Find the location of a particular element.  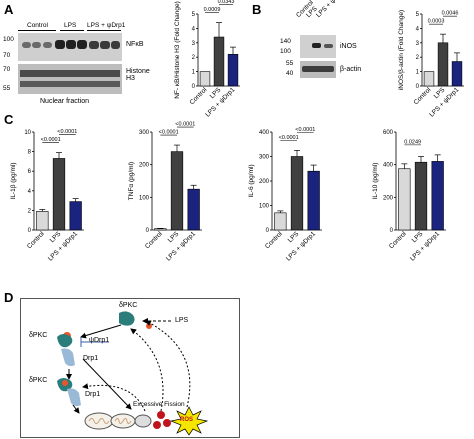

schematic-drawing is located at coordinates (133, 373).